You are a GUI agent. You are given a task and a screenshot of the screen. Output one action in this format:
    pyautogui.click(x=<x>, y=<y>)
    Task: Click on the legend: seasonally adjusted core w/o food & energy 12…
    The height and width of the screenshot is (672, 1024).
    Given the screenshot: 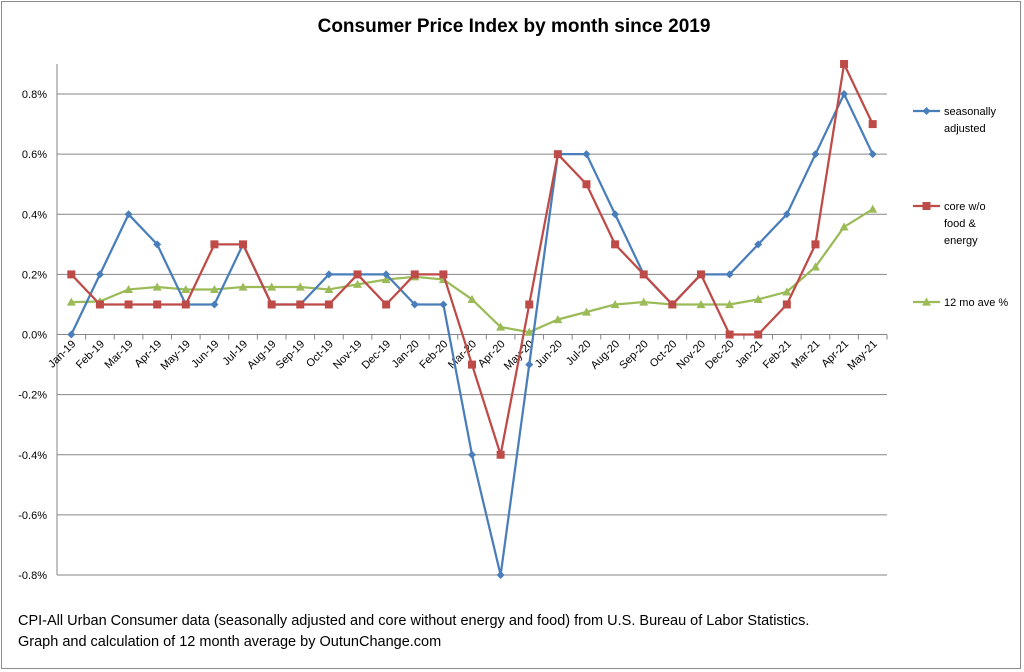 What is the action you would take?
    pyautogui.click(x=960, y=207)
    